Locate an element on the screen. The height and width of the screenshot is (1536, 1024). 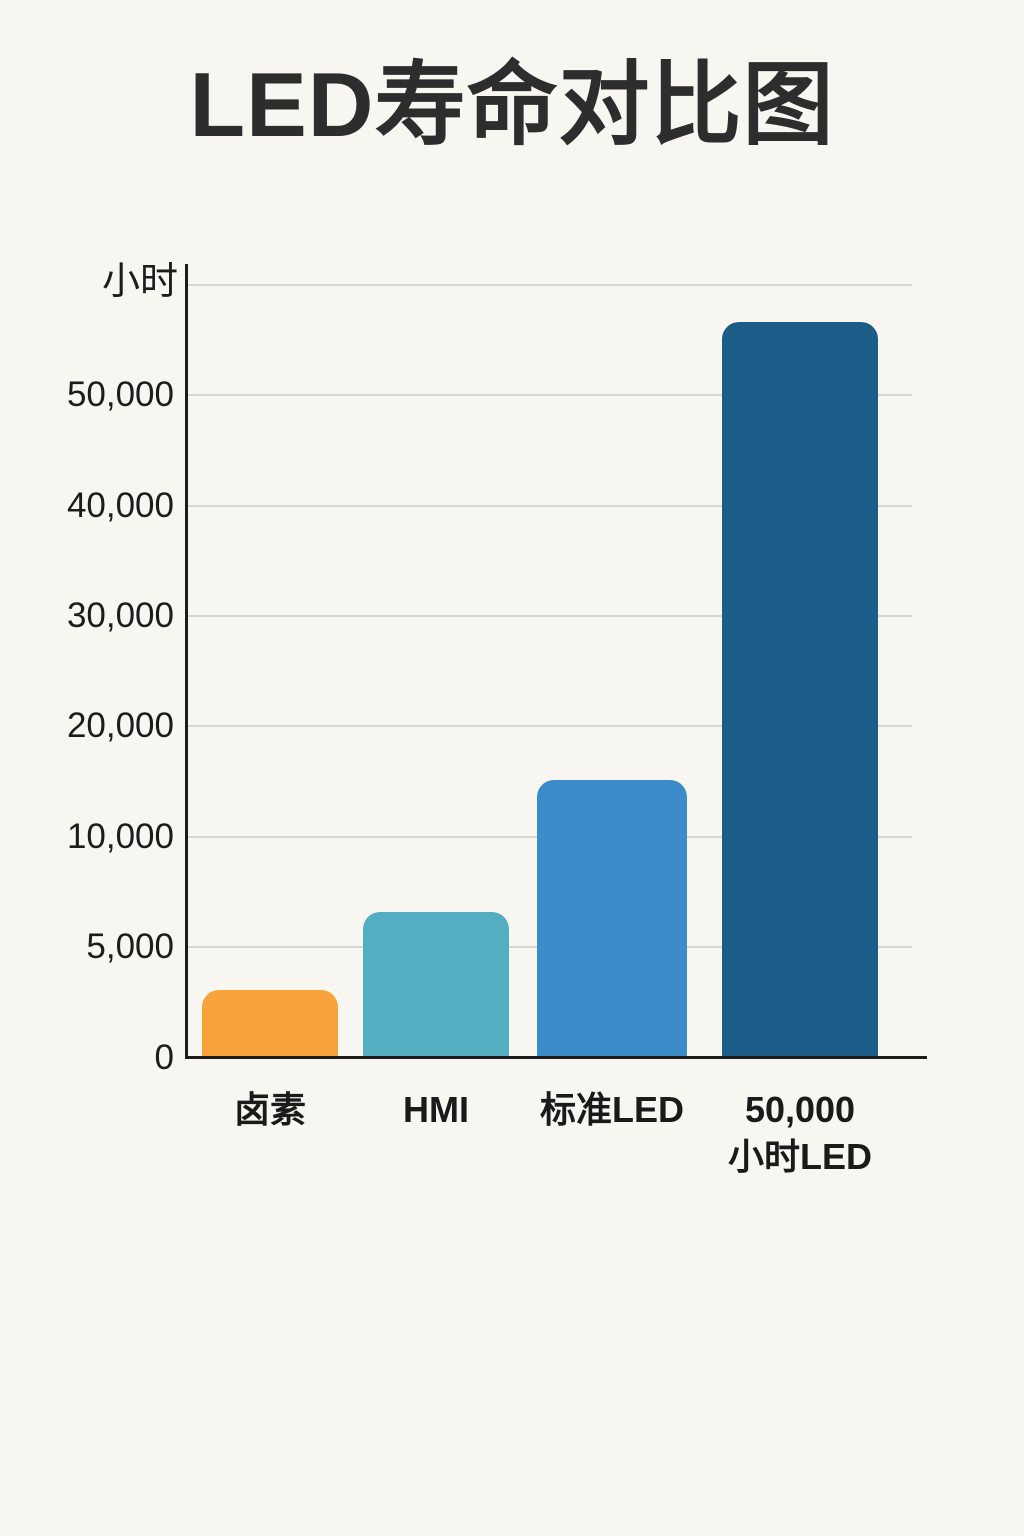
x-axis-label-line: 50,000 is located at coordinates (800, 1109).